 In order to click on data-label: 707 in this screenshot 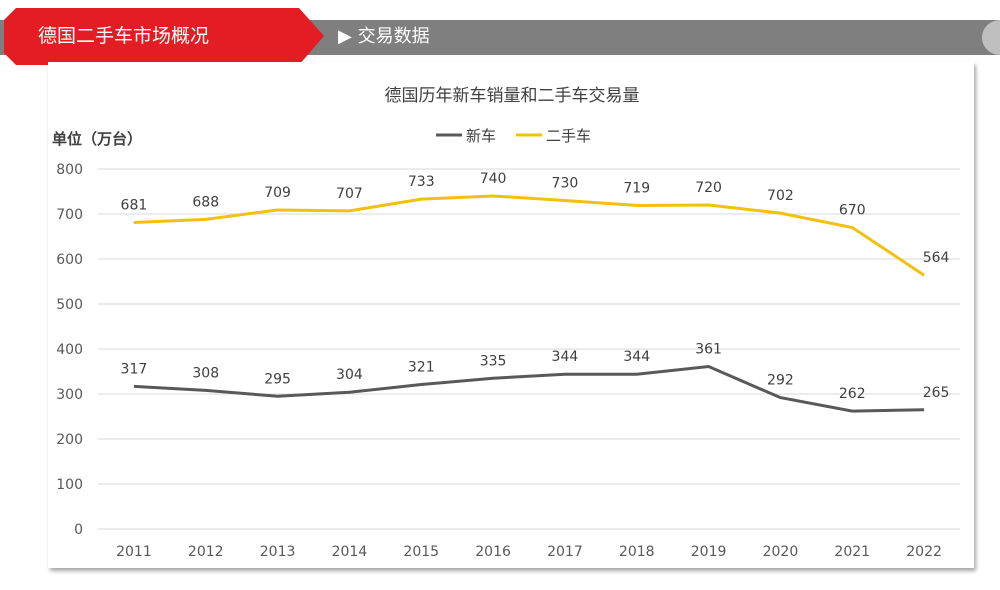, I will do `click(349, 194)`.